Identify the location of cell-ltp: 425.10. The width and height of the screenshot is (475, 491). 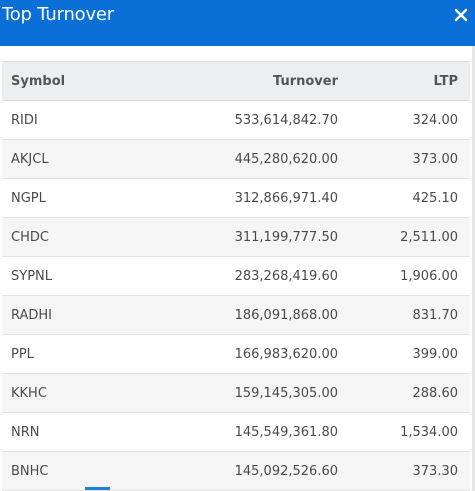
(405, 198).